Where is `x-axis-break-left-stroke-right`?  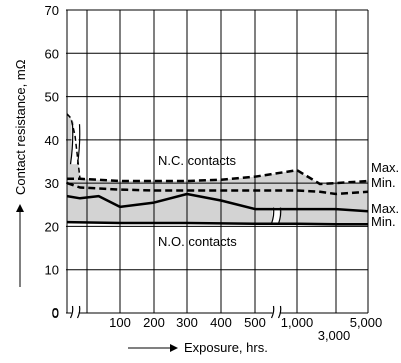
x-axis-break-left-stroke-right is located at coordinates (78, 312).